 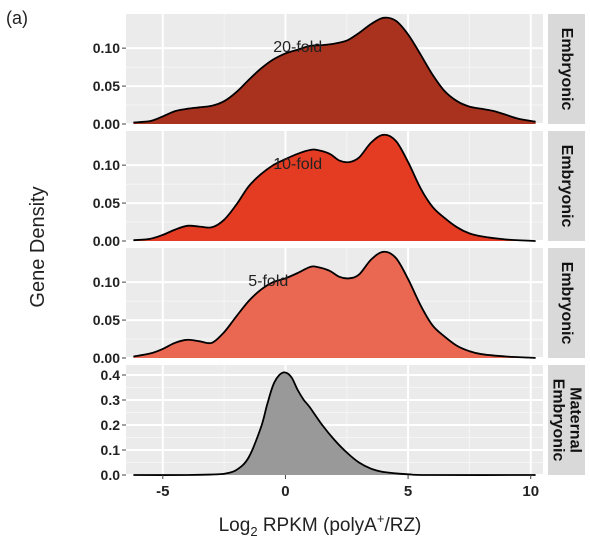 I want to click on y-tick-label: 0.2, so click(x=111, y=425).